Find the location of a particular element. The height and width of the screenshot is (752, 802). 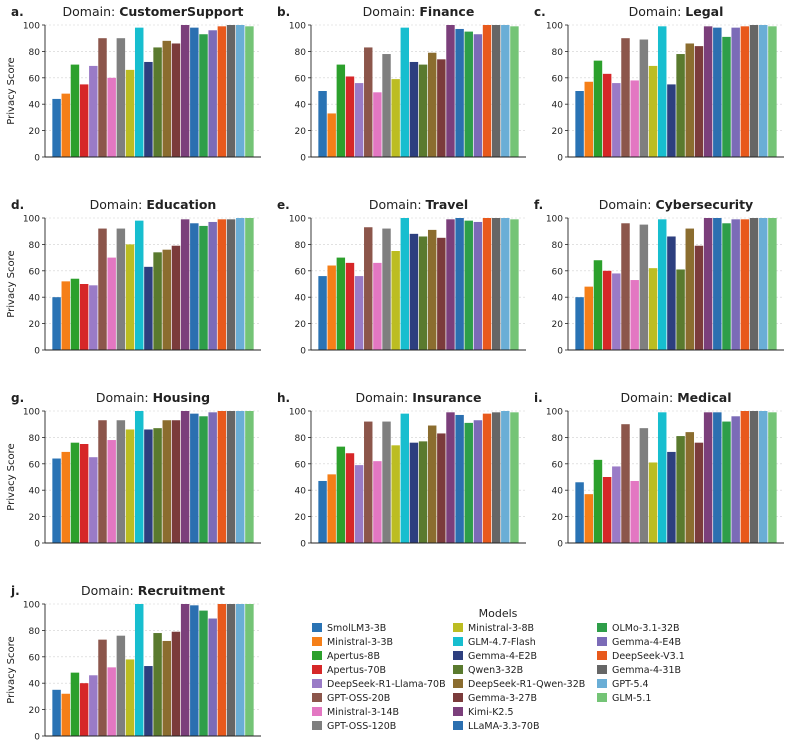

legend-label: Ministral-3-3B is located at coordinates (360, 642).